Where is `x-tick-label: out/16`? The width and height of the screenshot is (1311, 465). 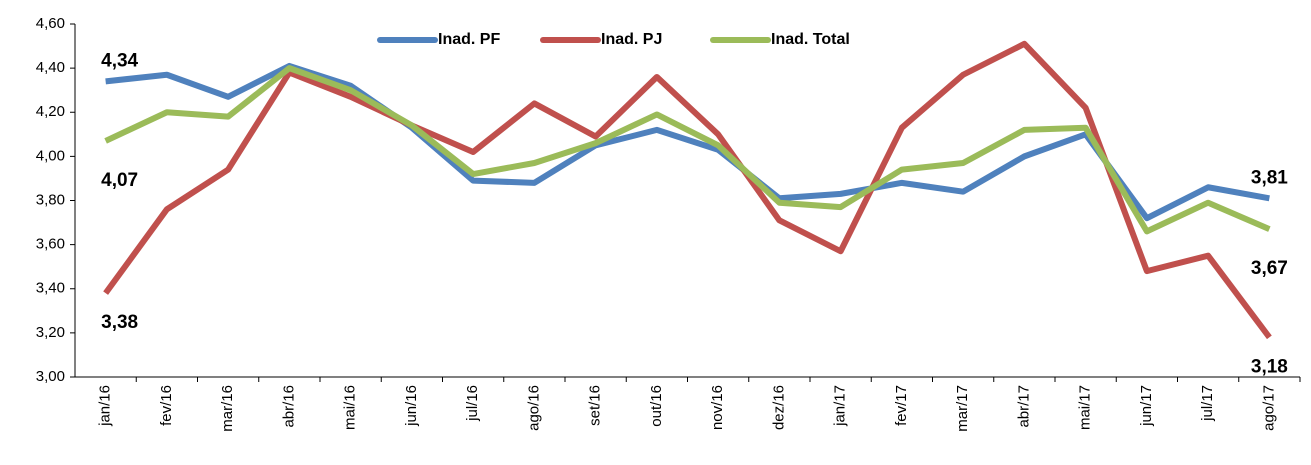
x-tick-label: out/16 is located at coordinates (656, 406).